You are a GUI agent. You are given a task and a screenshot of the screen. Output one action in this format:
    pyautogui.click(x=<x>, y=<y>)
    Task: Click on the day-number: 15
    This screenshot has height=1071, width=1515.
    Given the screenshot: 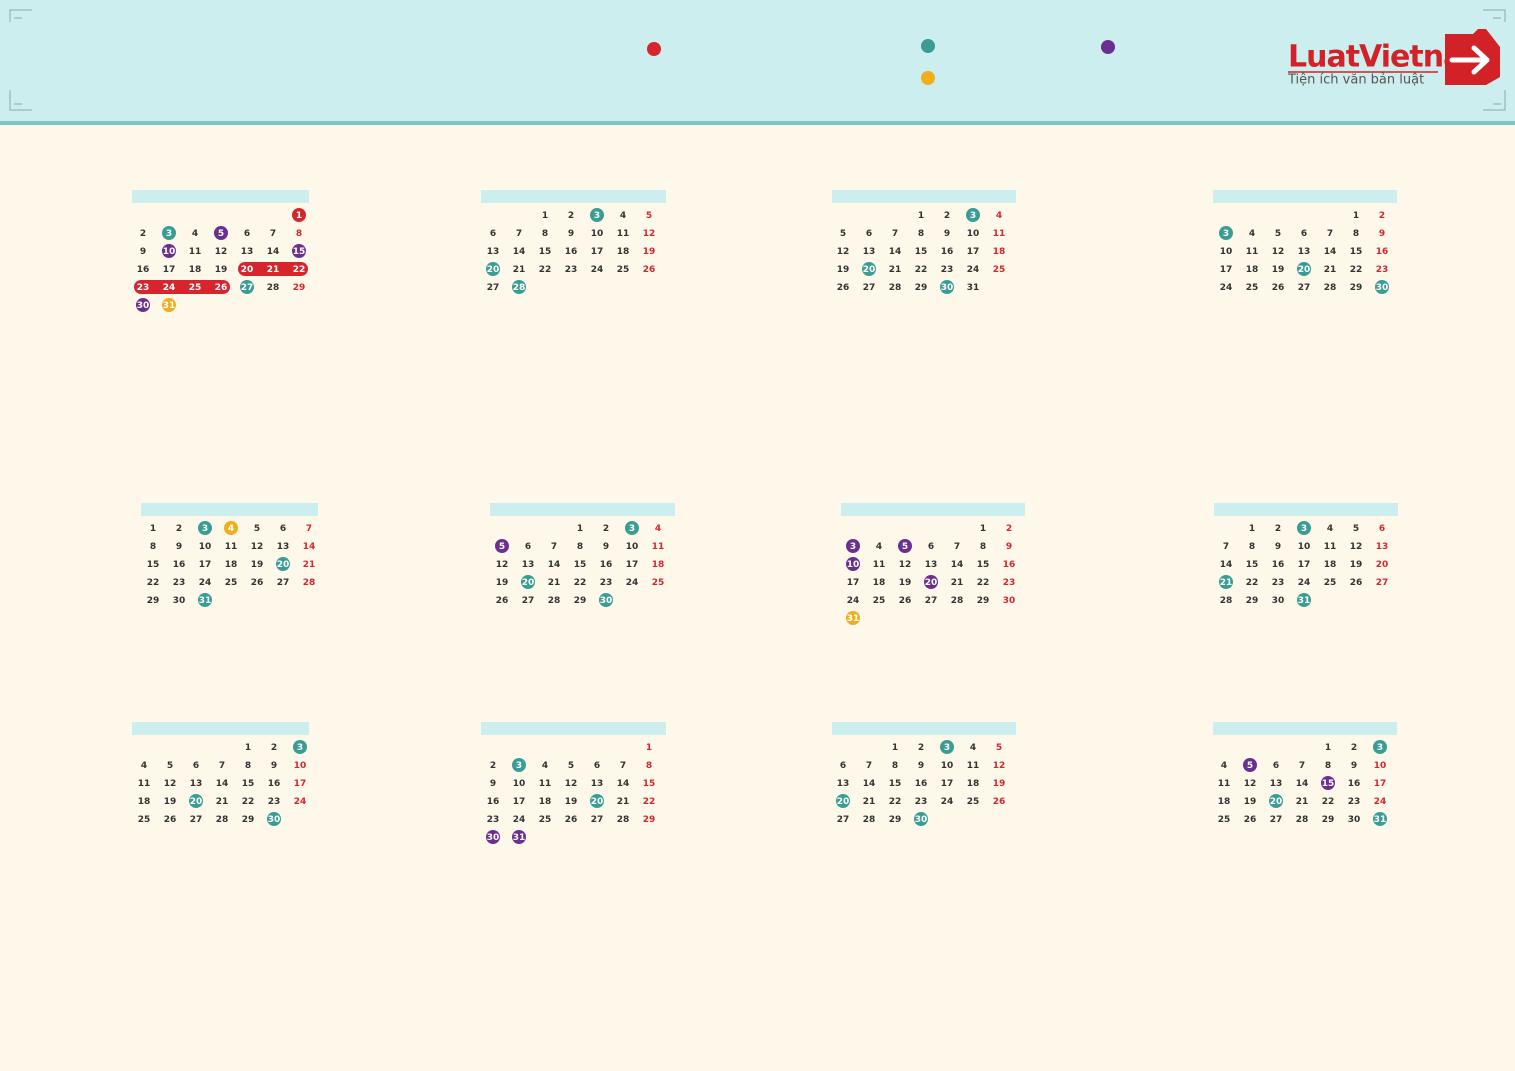 What is the action you would take?
    pyautogui.click(x=153, y=565)
    